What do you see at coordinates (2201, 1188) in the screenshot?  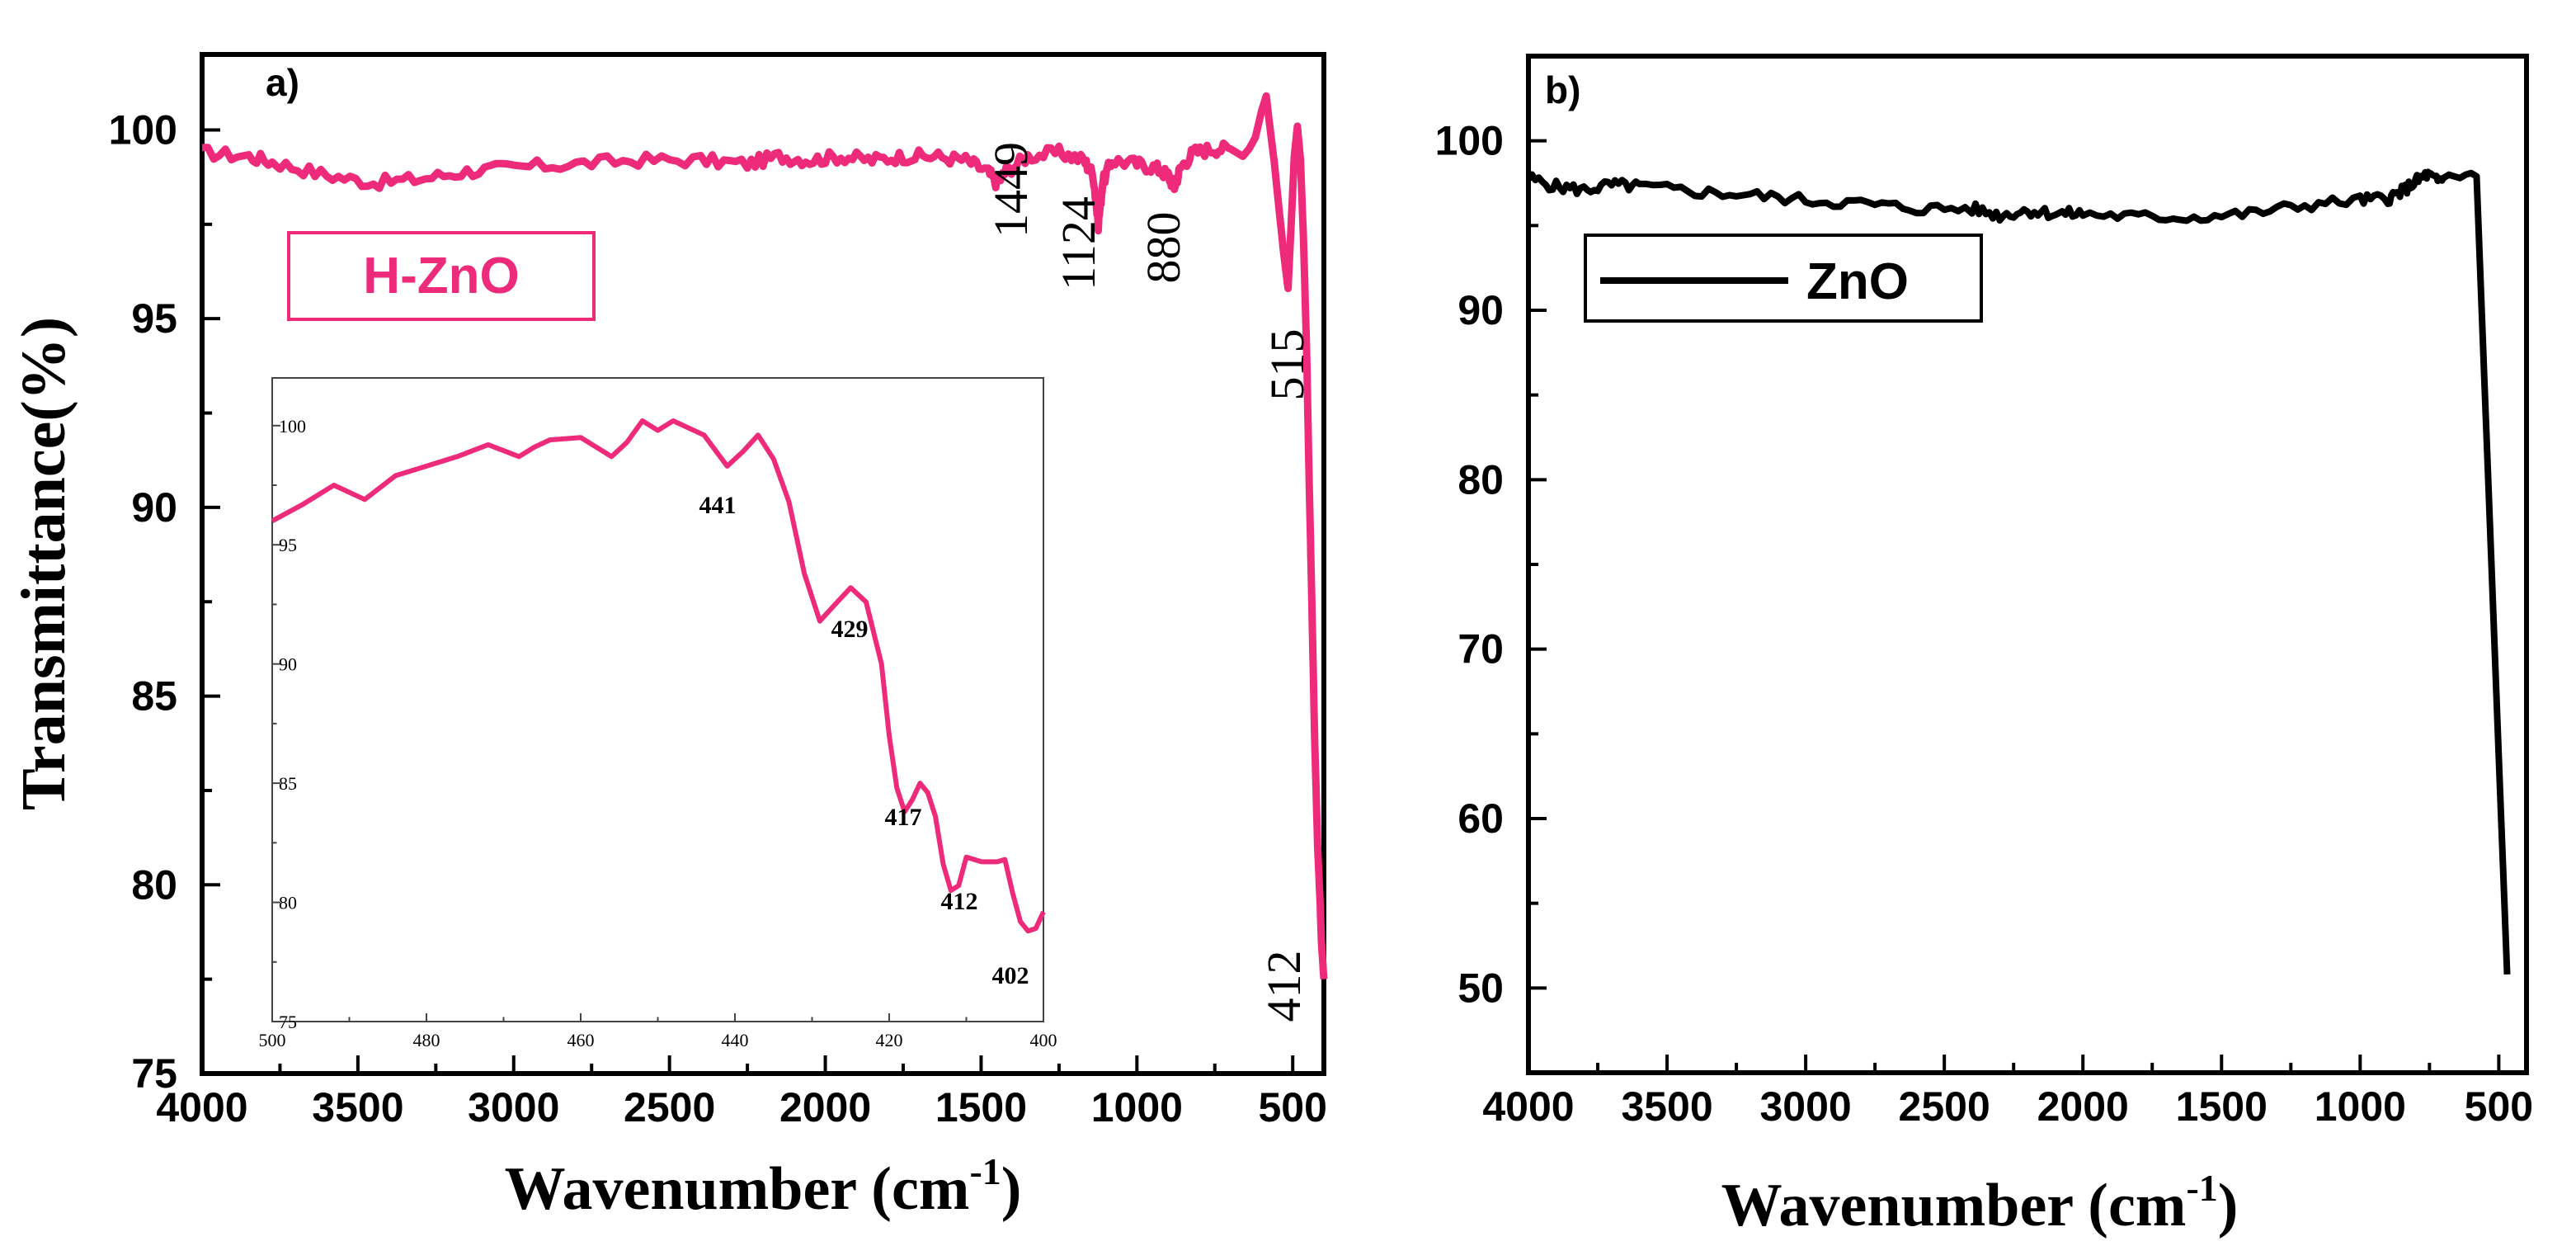 I see `x-axis-title-b-exponent: -1` at bounding box center [2201, 1188].